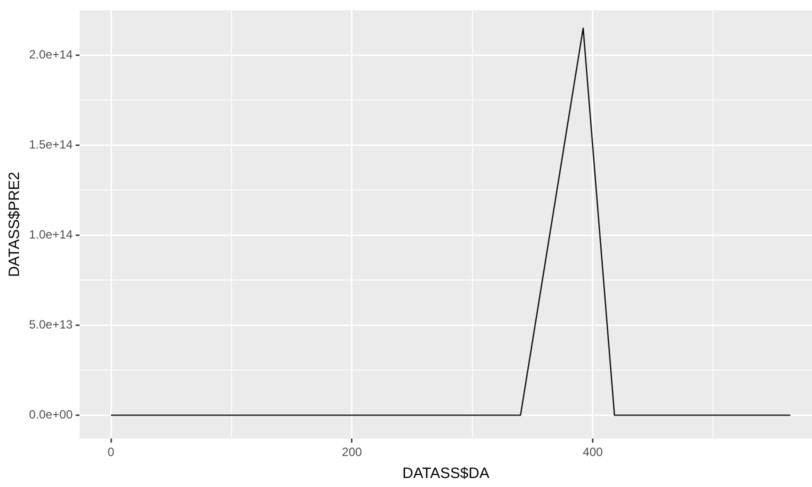 This screenshot has width=812, height=487. I want to click on x-tick-label: 200, so click(352, 452).